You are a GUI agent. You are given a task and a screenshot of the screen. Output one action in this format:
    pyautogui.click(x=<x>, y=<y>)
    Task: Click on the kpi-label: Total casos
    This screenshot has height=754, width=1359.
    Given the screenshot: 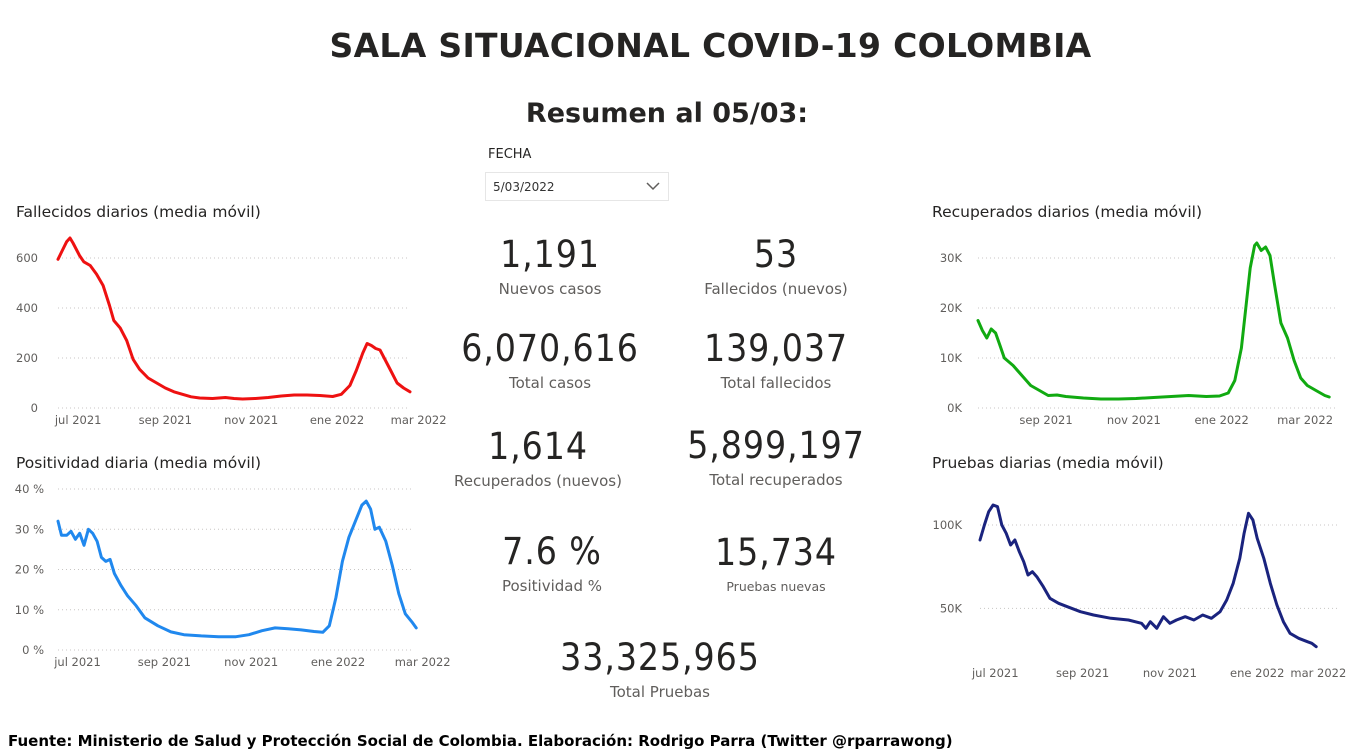 What is the action you would take?
    pyautogui.click(x=550, y=383)
    